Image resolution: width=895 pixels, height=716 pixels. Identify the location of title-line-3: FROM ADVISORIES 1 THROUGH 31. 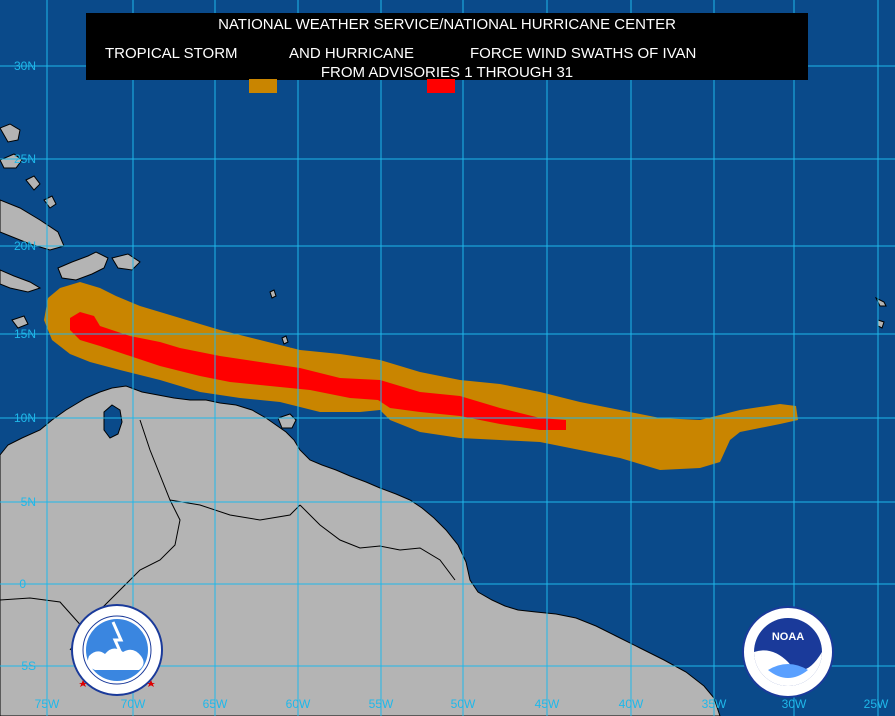
(447, 72).